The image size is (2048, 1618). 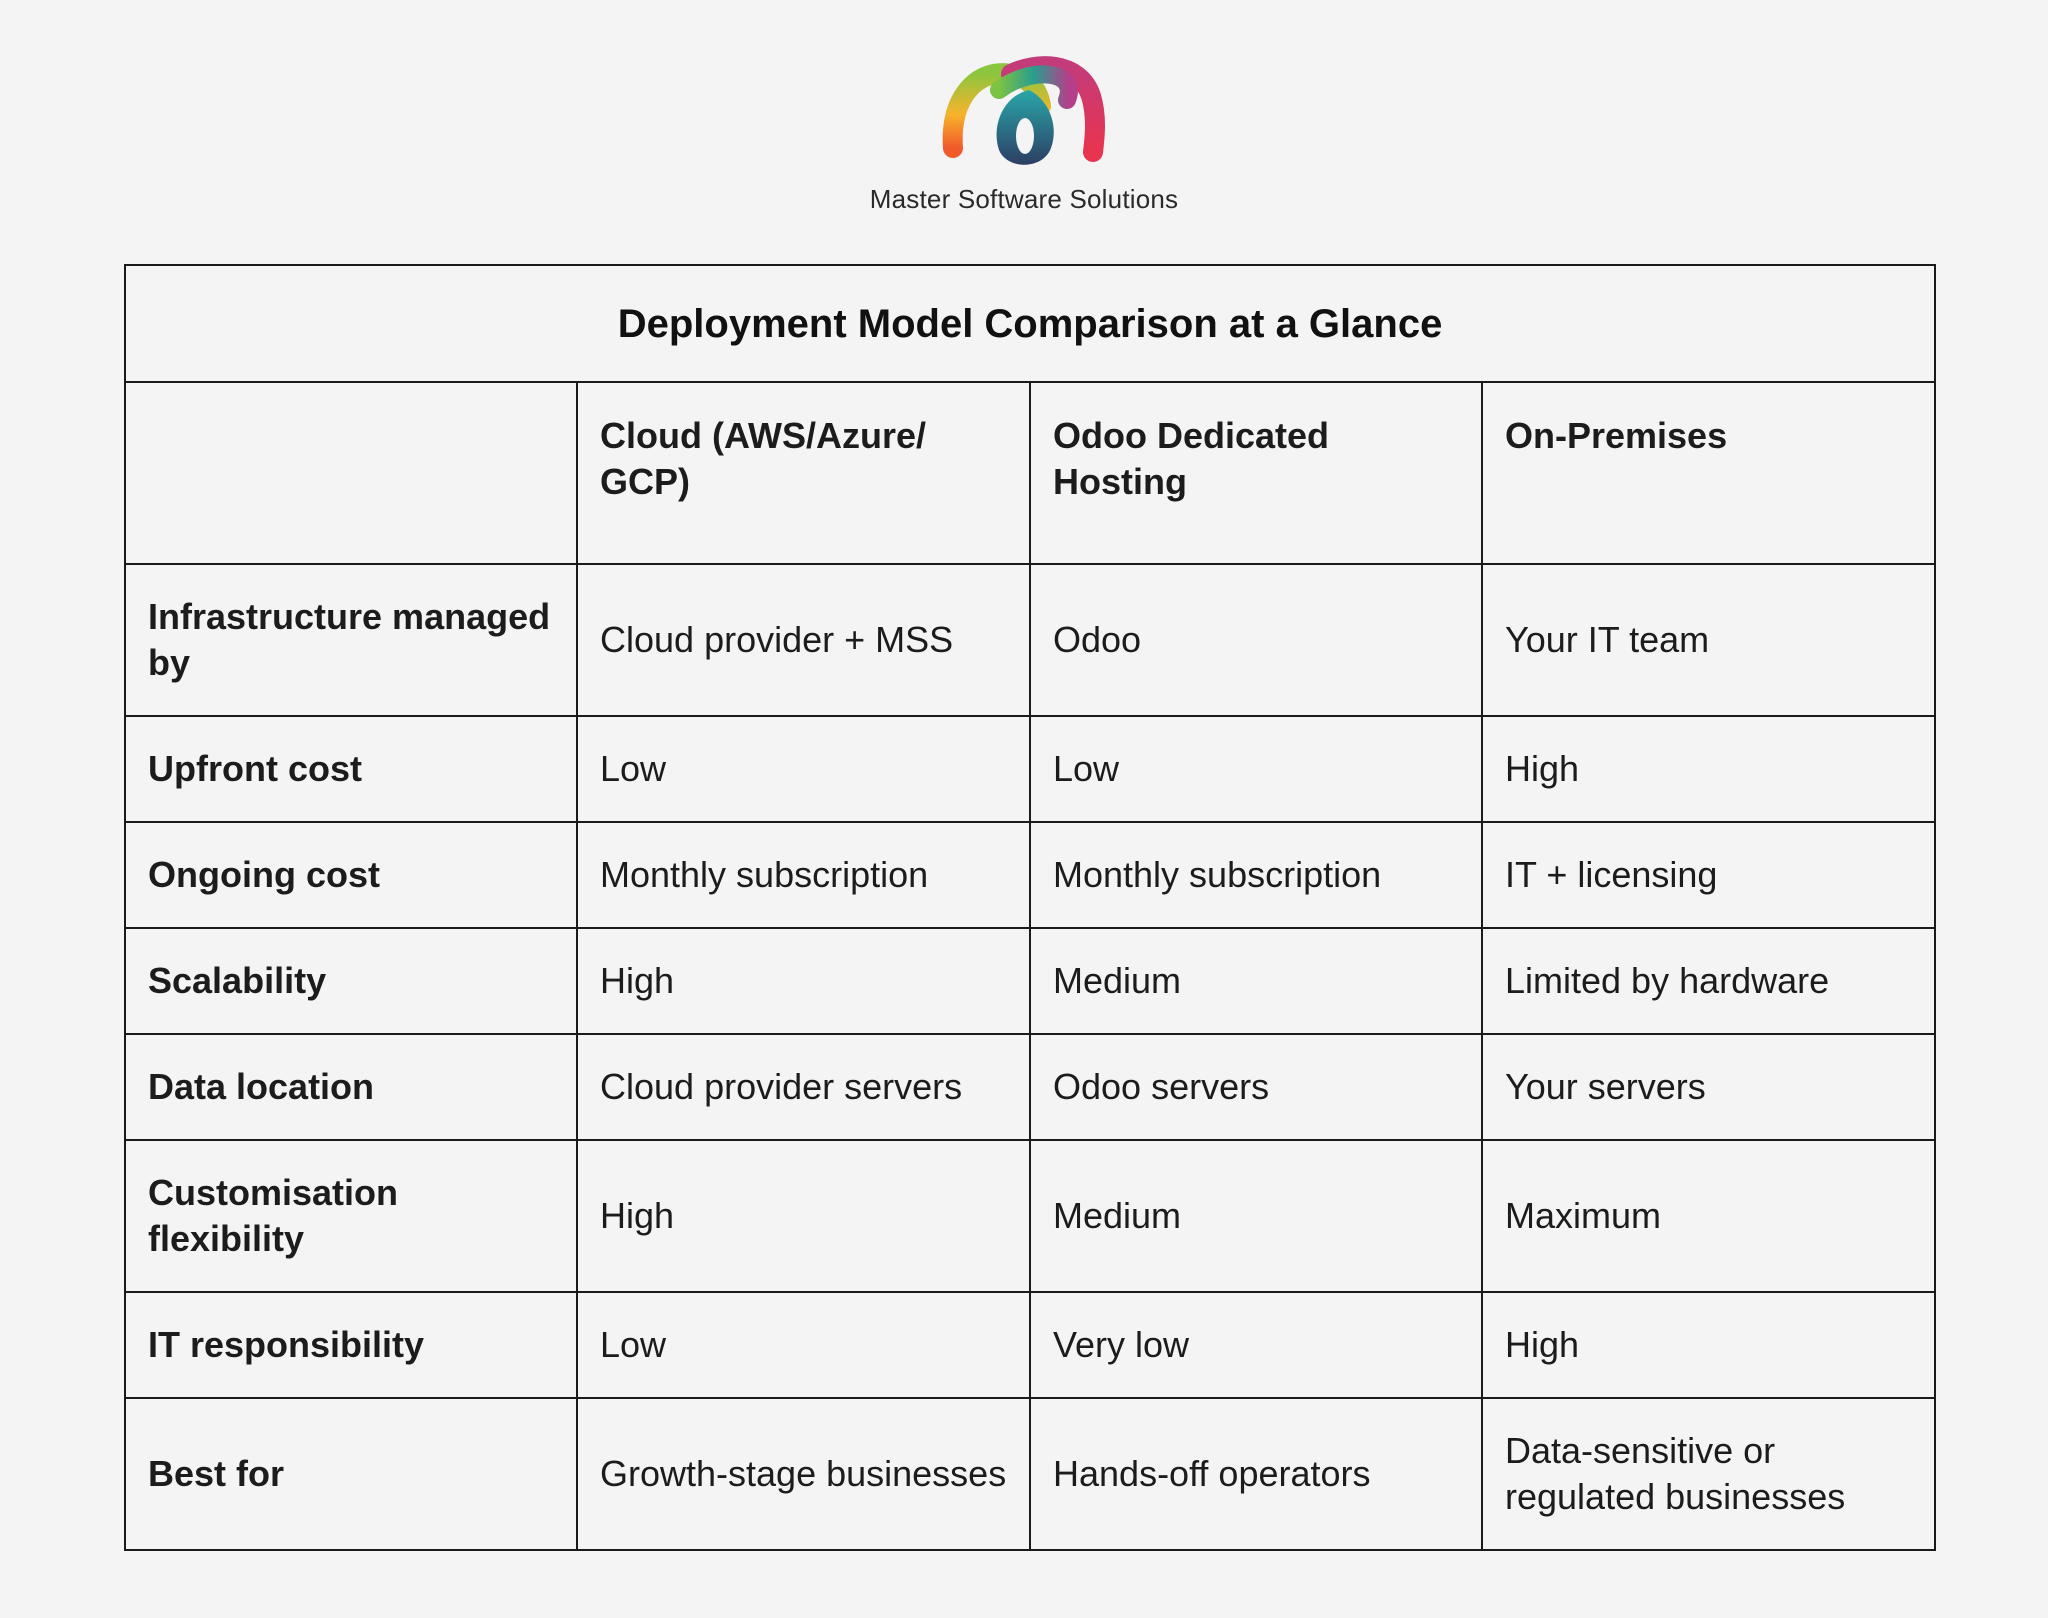 I want to click on column-header-odoo-hosting: Odoo Dedicated Hosting, so click(x=1256, y=473).